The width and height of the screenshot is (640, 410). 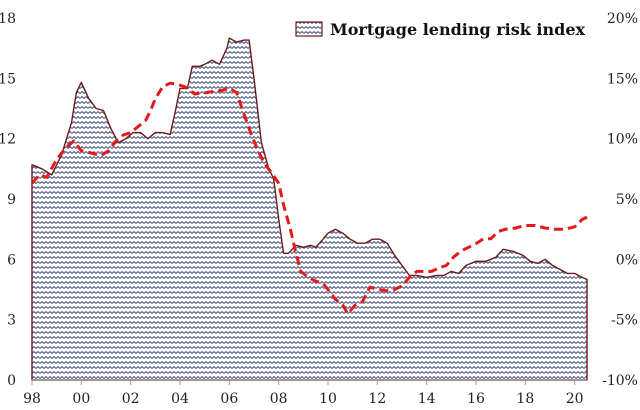 What do you see at coordinates (627, 200) in the screenshot?
I see `y-right-tick-label: 5%` at bounding box center [627, 200].